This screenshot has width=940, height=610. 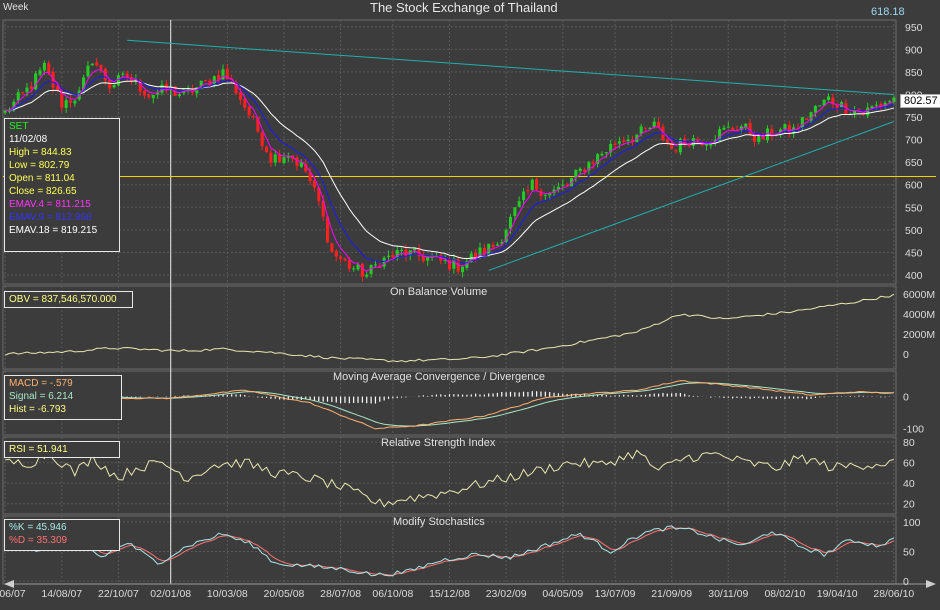 What do you see at coordinates (837, 594) in the screenshot?
I see `x-tick-label: 19/04/10` at bounding box center [837, 594].